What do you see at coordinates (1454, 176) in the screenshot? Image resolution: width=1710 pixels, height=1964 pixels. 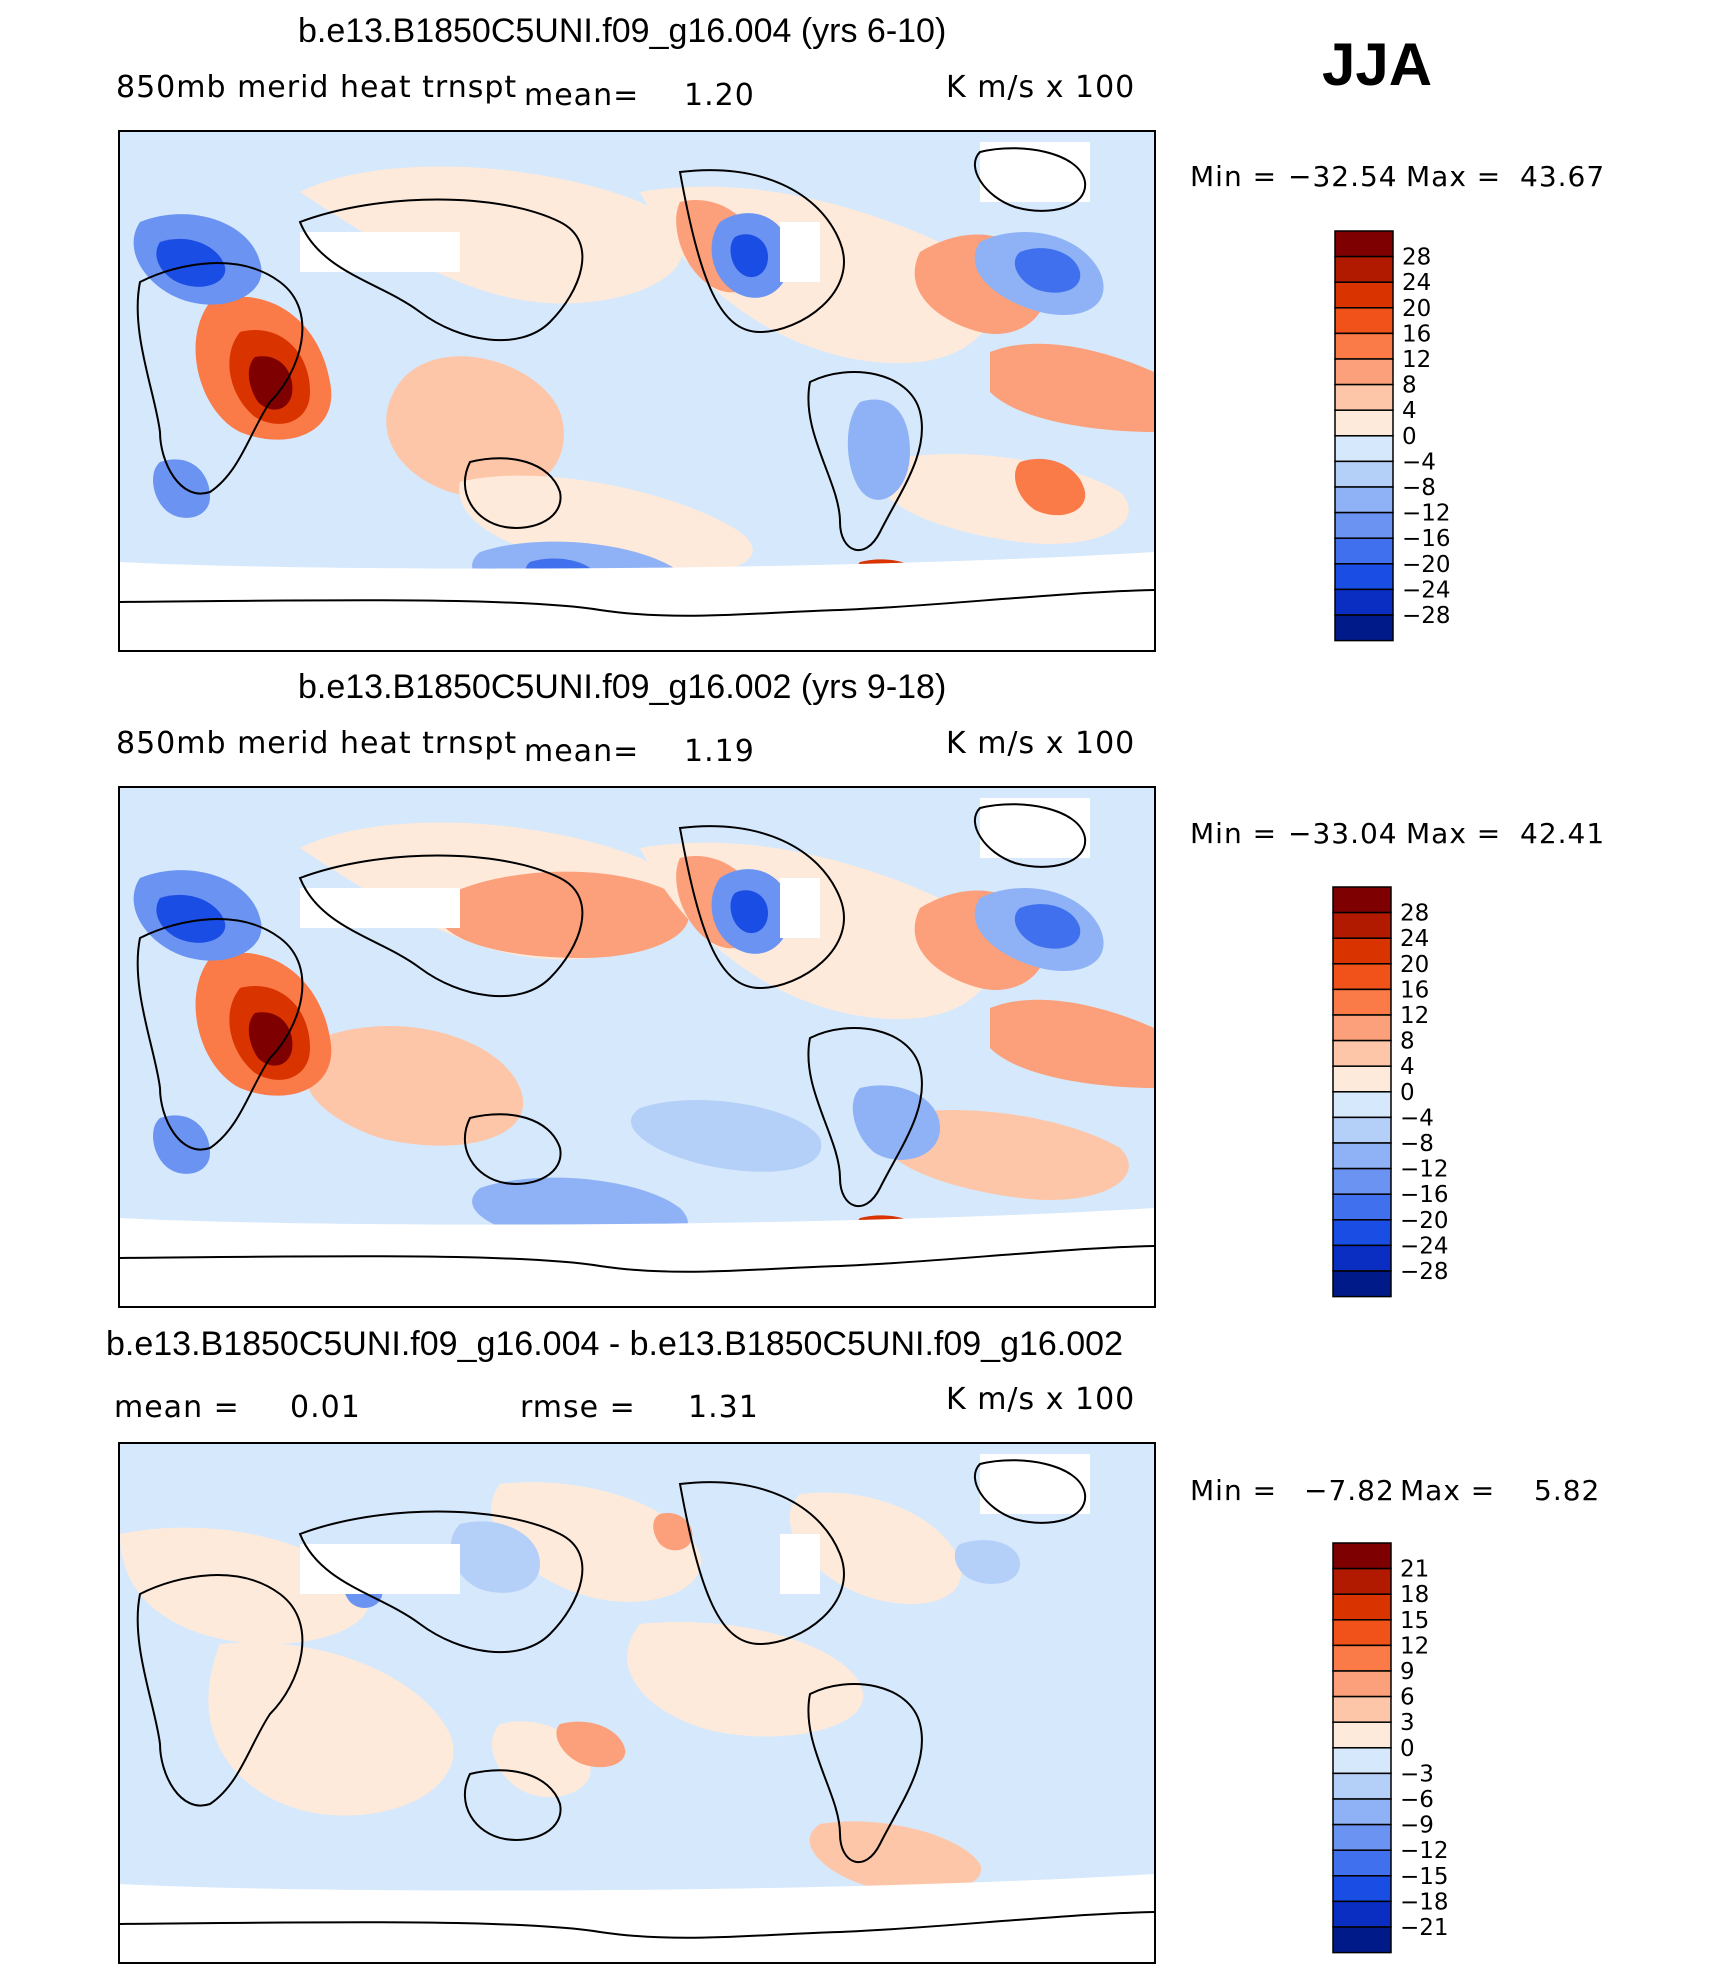 I see `panel-1-max-label: Max =` at bounding box center [1454, 176].